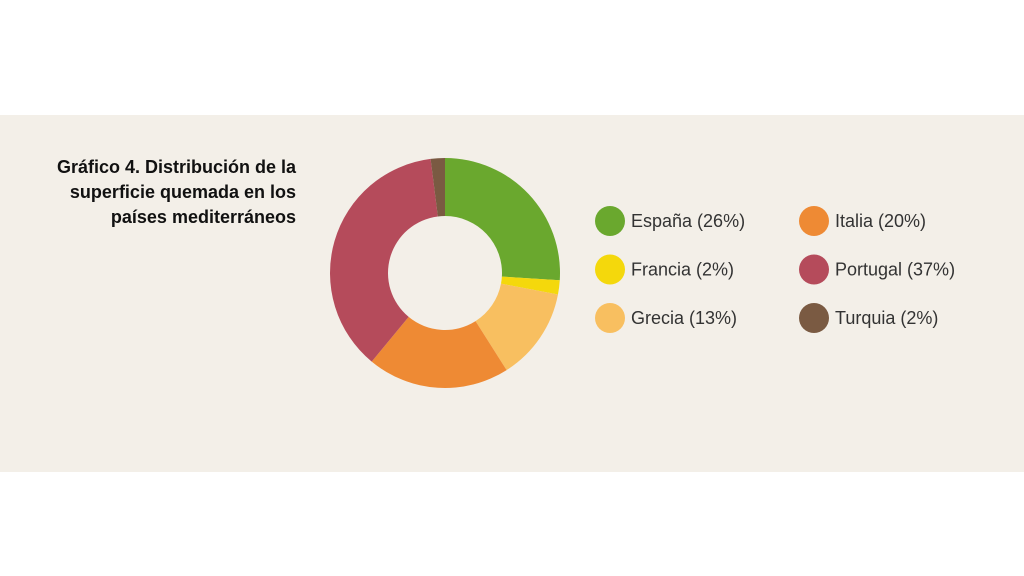  I want to click on legend-label: Portugal (37%), so click(895, 269).